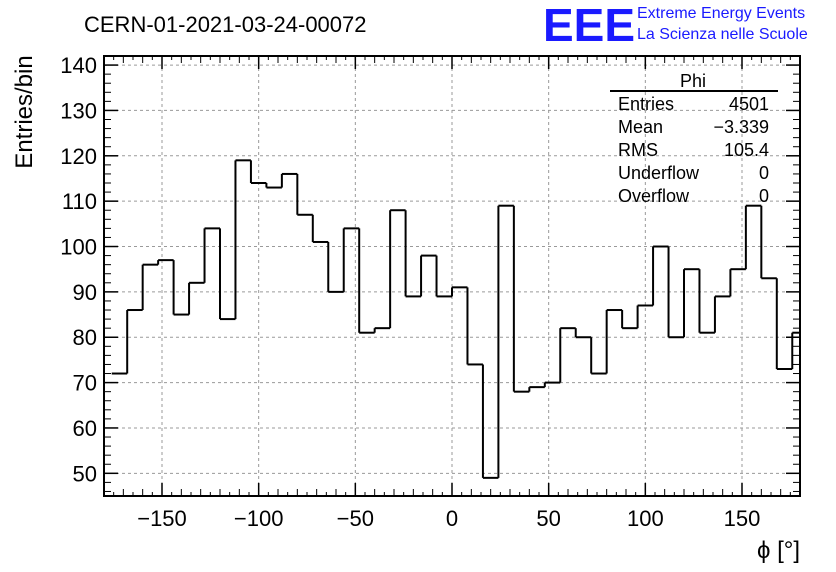  Describe the element at coordinates (162, 518) in the screenshot. I see `x-tick-label: −150` at that location.